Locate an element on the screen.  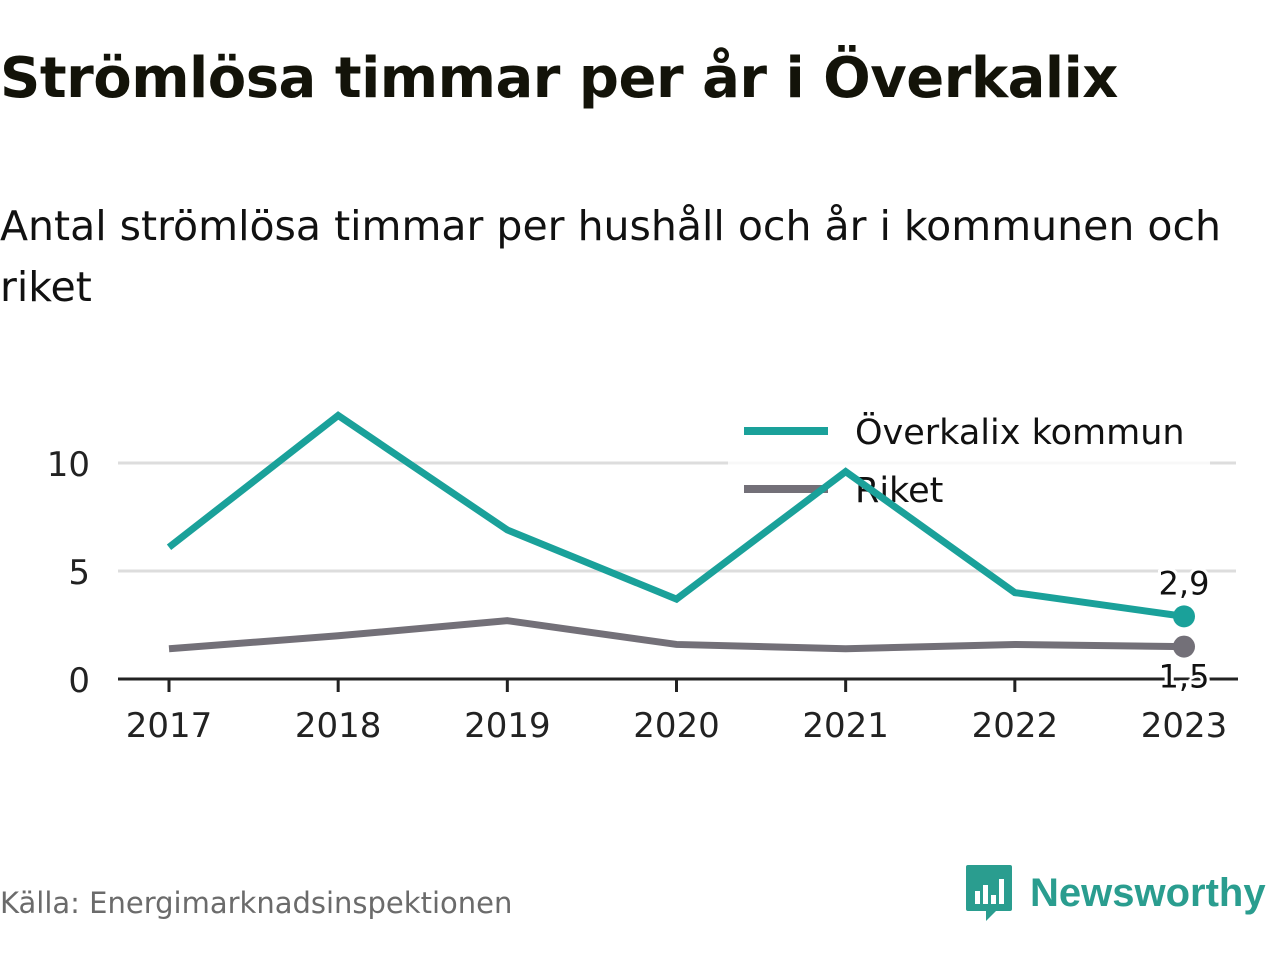
x-tick-label: 2022 is located at coordinates (1015, 726).